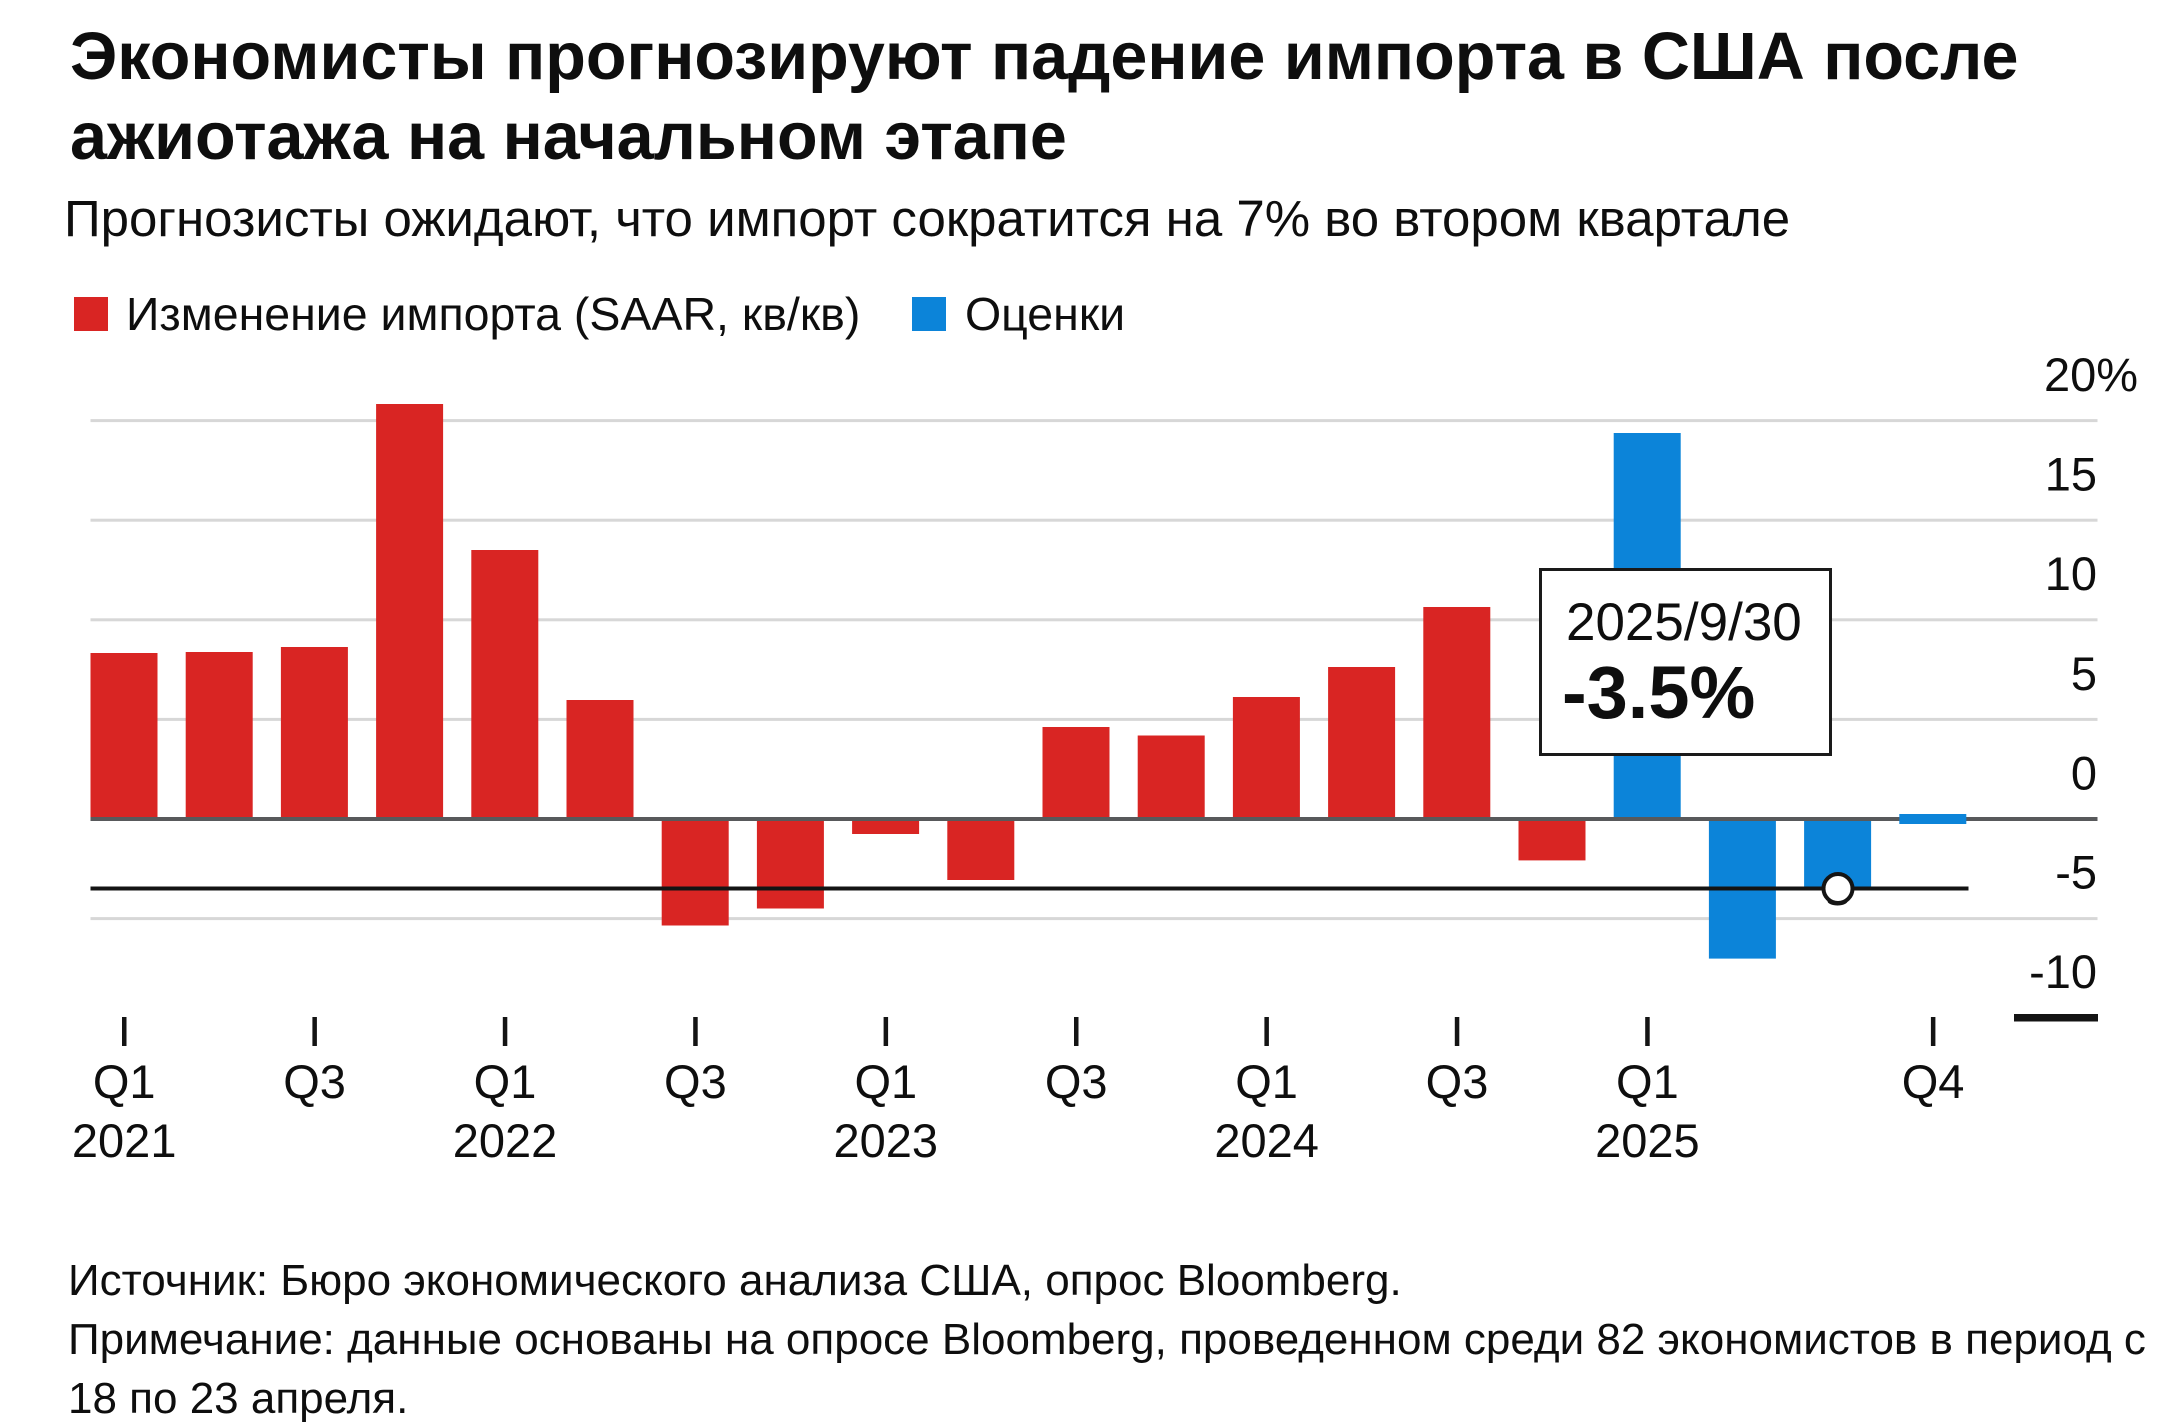  I want to click on svg-text: 2025/9/30, so click(1684, 622).